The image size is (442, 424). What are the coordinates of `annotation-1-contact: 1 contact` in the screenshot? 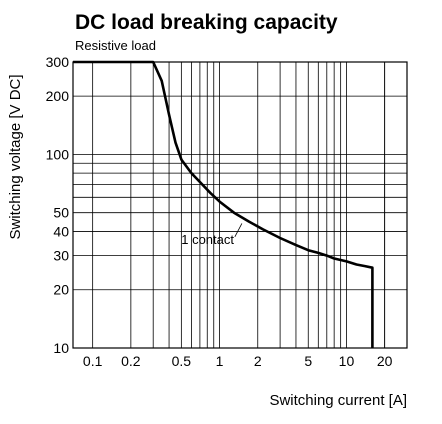 It's located at (207, 239).